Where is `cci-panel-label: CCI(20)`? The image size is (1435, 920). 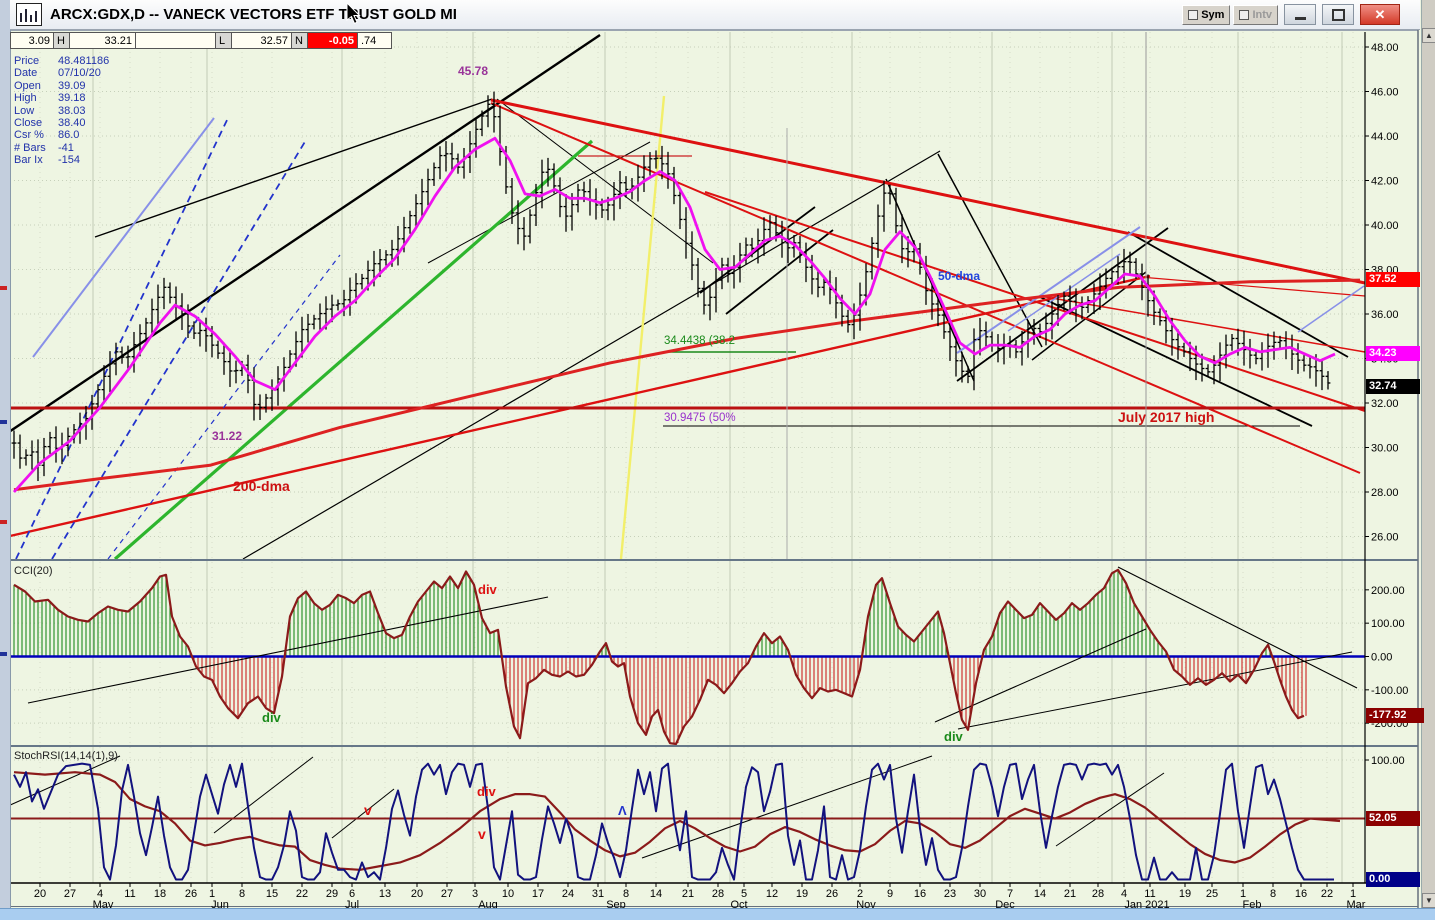 cci-panel-label: CCI(20) is located at coordinates (33, 571).